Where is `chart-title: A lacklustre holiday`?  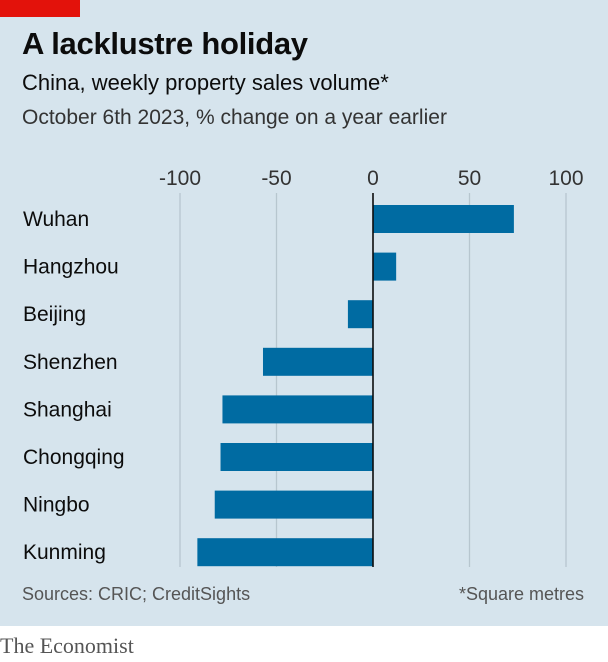
chart-title: A lacklustre holiday is located at coordinates (165, 43).